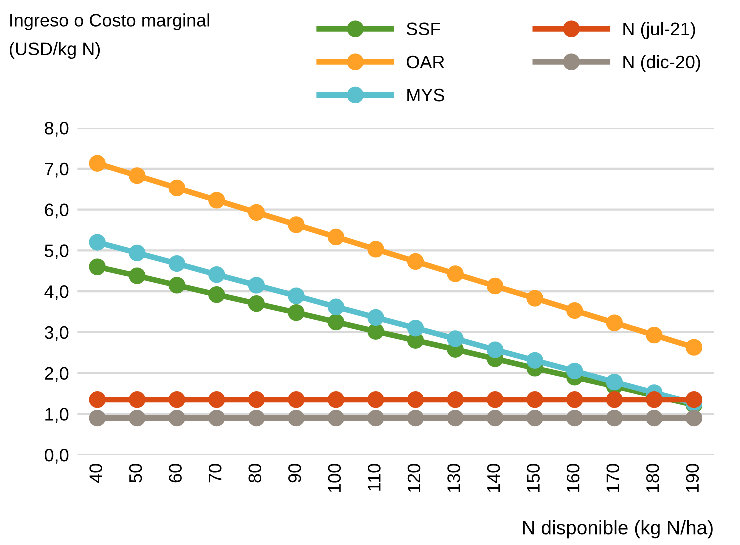 The height and width of the screenshot is (545, 740). I want to click on x-tick-label: 100, so click(335, 478).